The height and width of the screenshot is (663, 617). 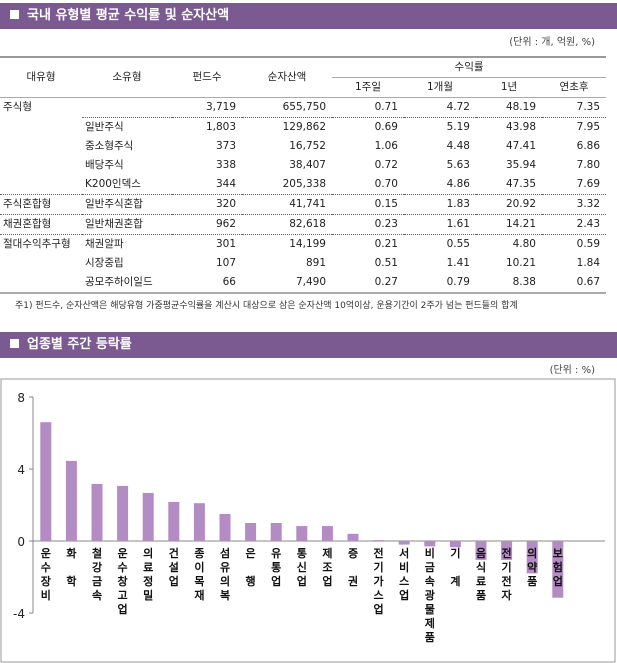 What do you see at coordinates (509, 185) in the screenshot?
I see `table-cell: 47.35` at bounding box center [509, 185].